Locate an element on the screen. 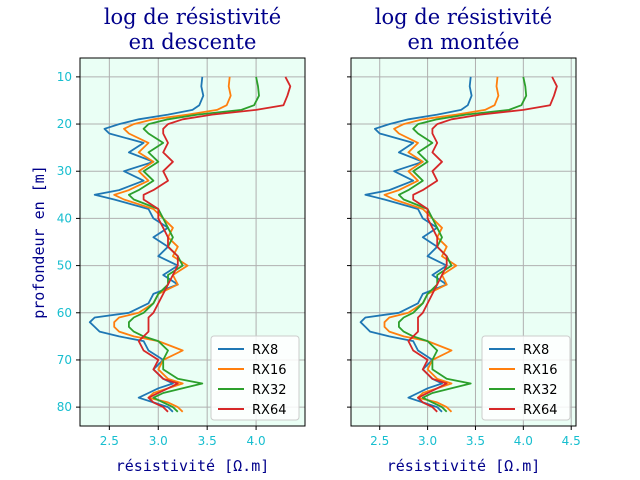 The image size is (640, 480). chart-1-x-tick-label-1: 3.0 is located at coordinates (158, 441).